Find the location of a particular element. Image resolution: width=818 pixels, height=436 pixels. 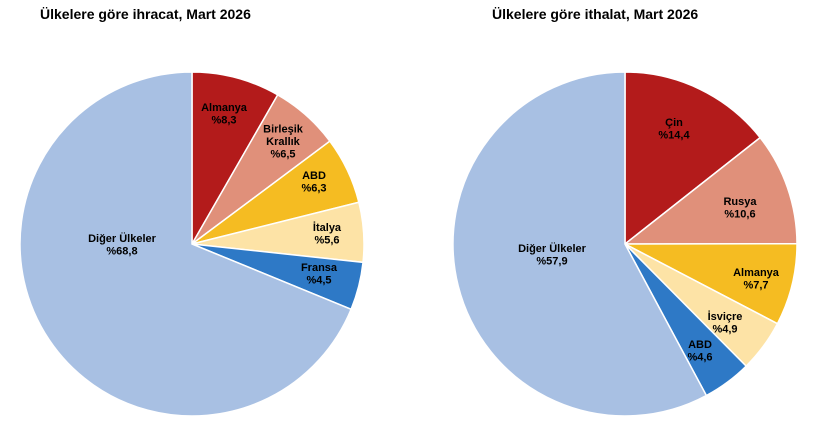

export-slice-almanya is located at coordinates (235, 159).